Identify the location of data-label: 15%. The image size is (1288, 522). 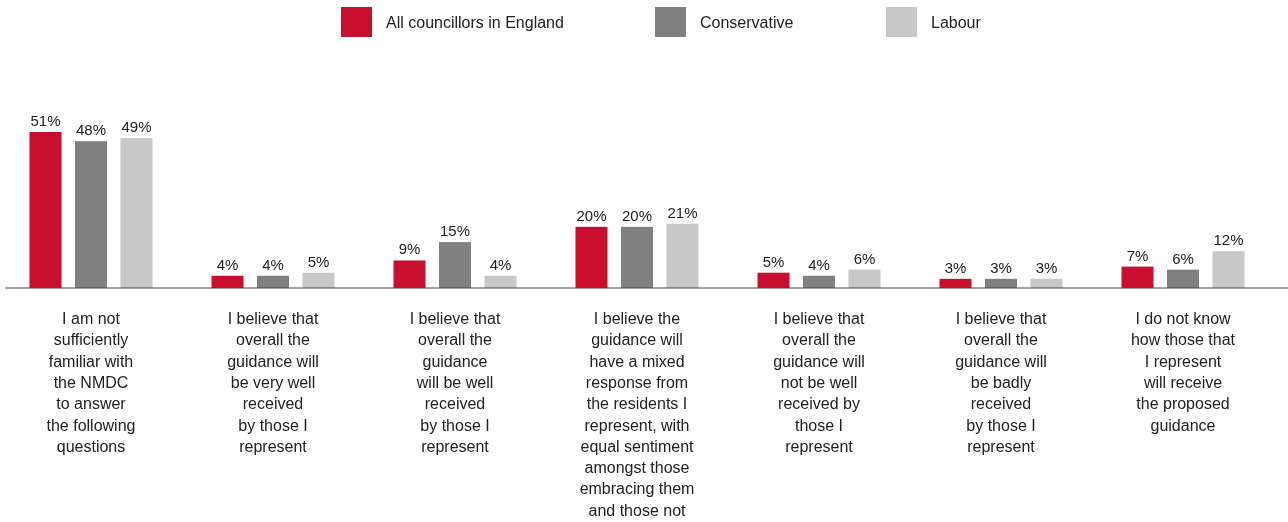
(455, 231).